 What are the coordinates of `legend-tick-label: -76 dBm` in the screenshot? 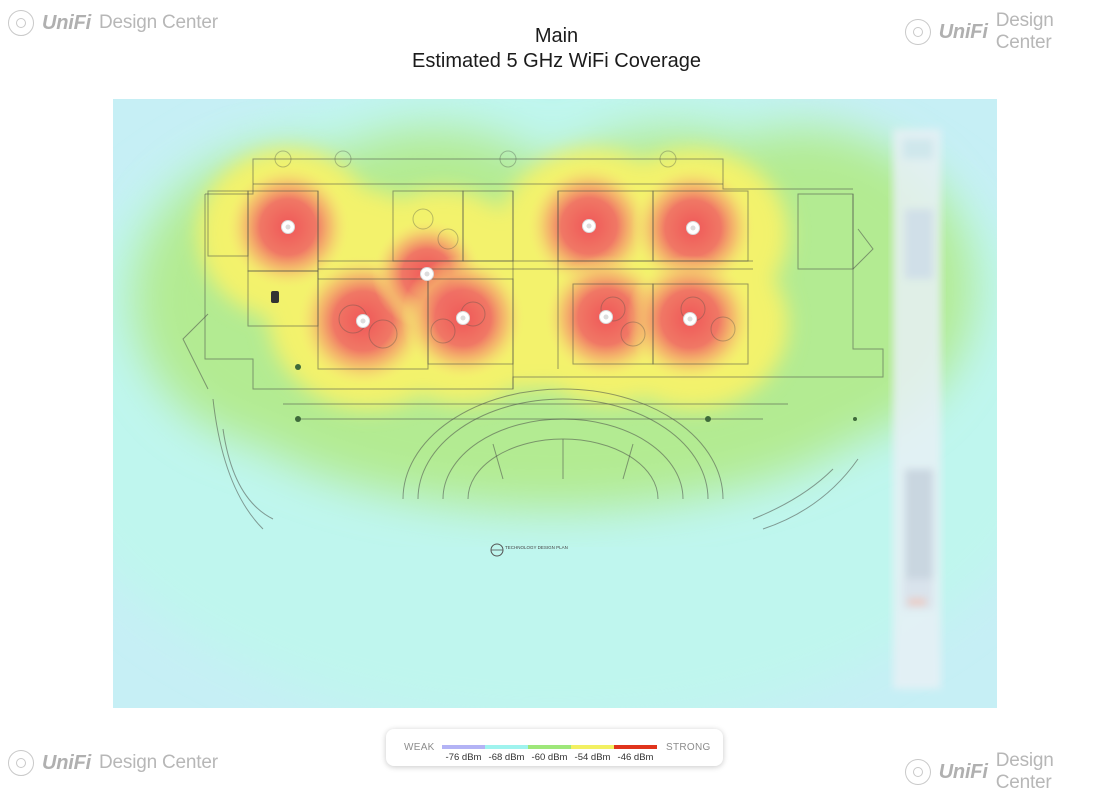 It's located at (463, 757).